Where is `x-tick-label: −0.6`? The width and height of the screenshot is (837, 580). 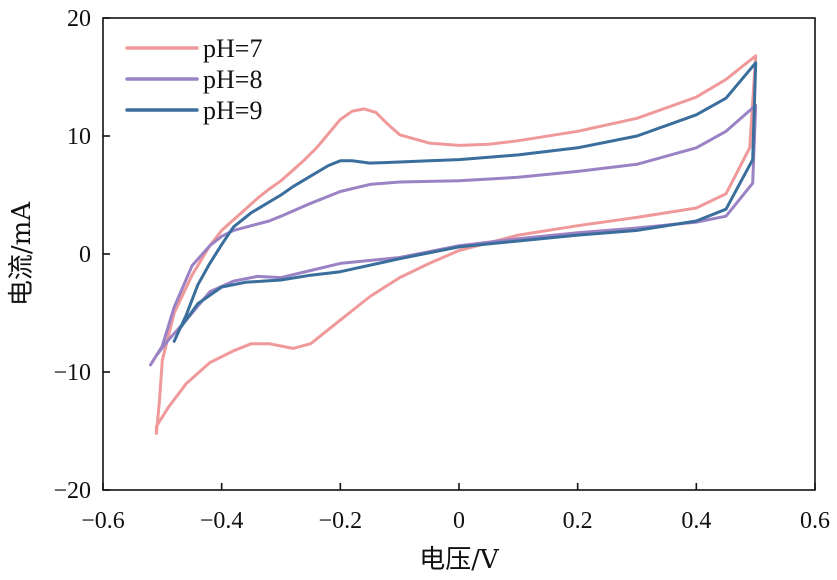
x-tick-label: −0.6 is located at coordinates (103, 521).